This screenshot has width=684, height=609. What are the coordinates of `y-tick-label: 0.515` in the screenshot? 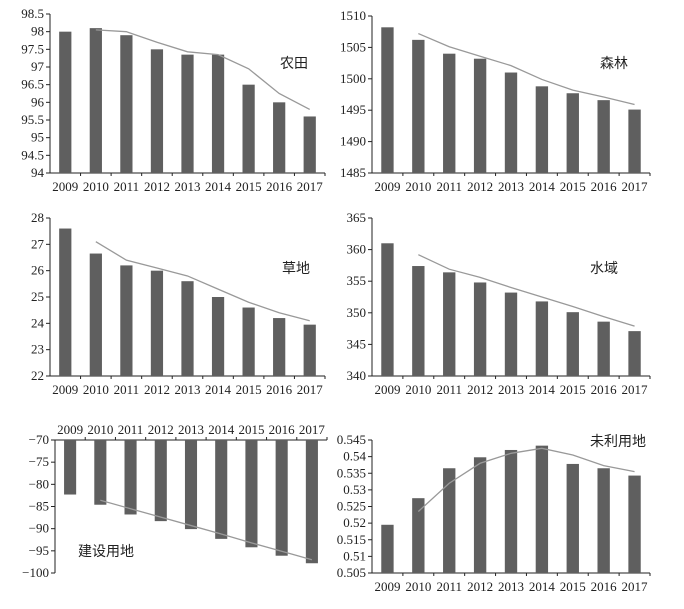 It's located at (351, 539).